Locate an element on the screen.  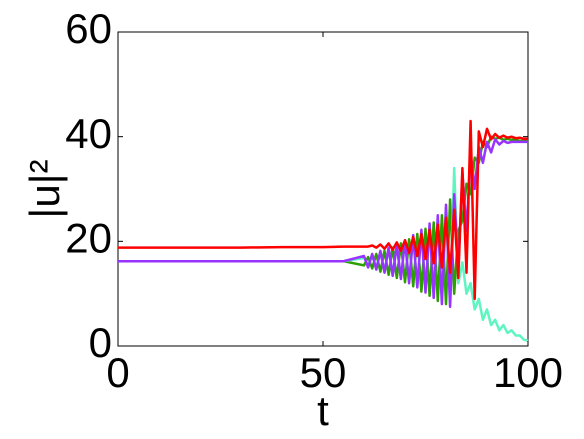
x-tick-label: 0 is located at coordinates (117, 372).